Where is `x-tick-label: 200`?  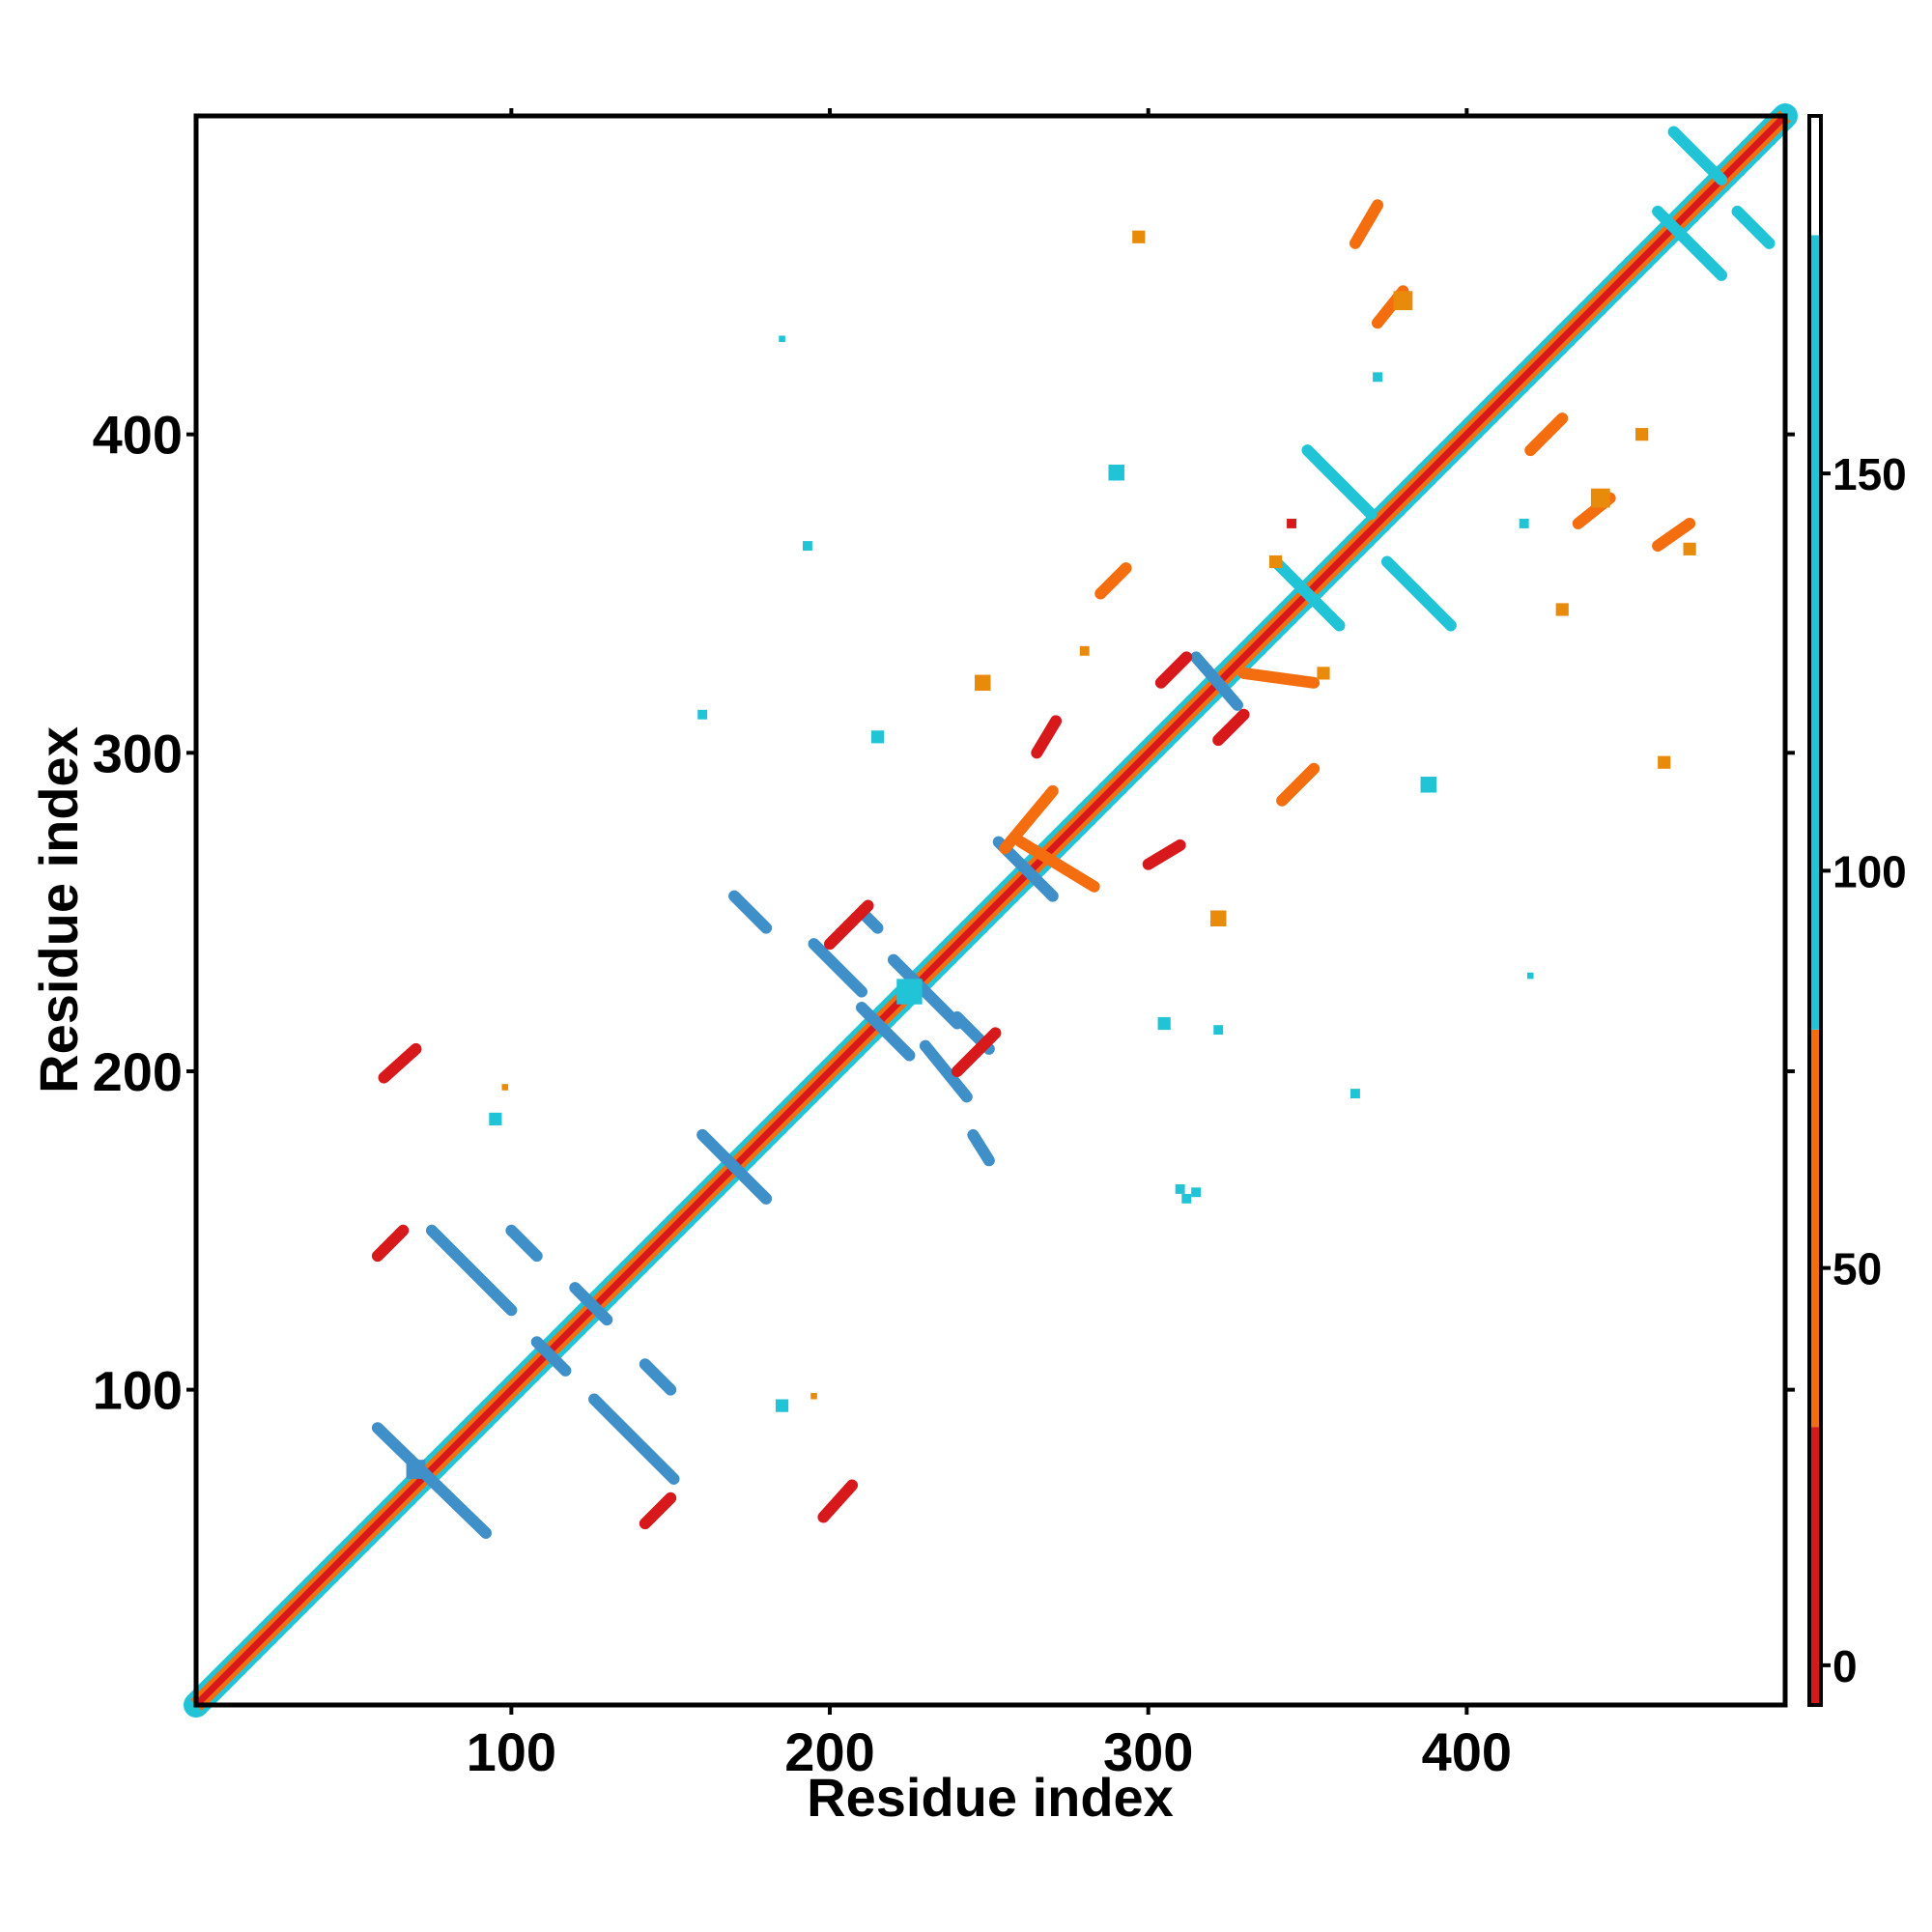
x-tick-label: 200 is located at coordinates (829, 1751).